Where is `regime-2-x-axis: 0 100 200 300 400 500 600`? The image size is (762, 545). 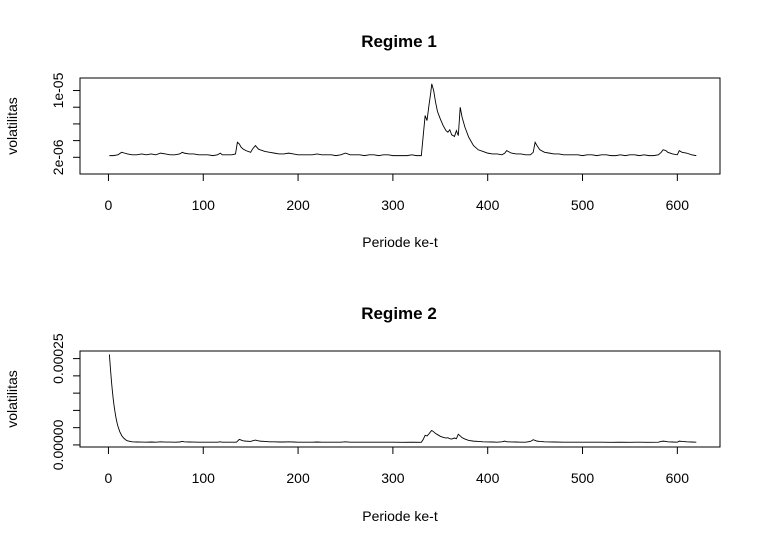 regime-2-x-axis: 0 100 200 300 400 500 600 is located at coordinates (397, 466).